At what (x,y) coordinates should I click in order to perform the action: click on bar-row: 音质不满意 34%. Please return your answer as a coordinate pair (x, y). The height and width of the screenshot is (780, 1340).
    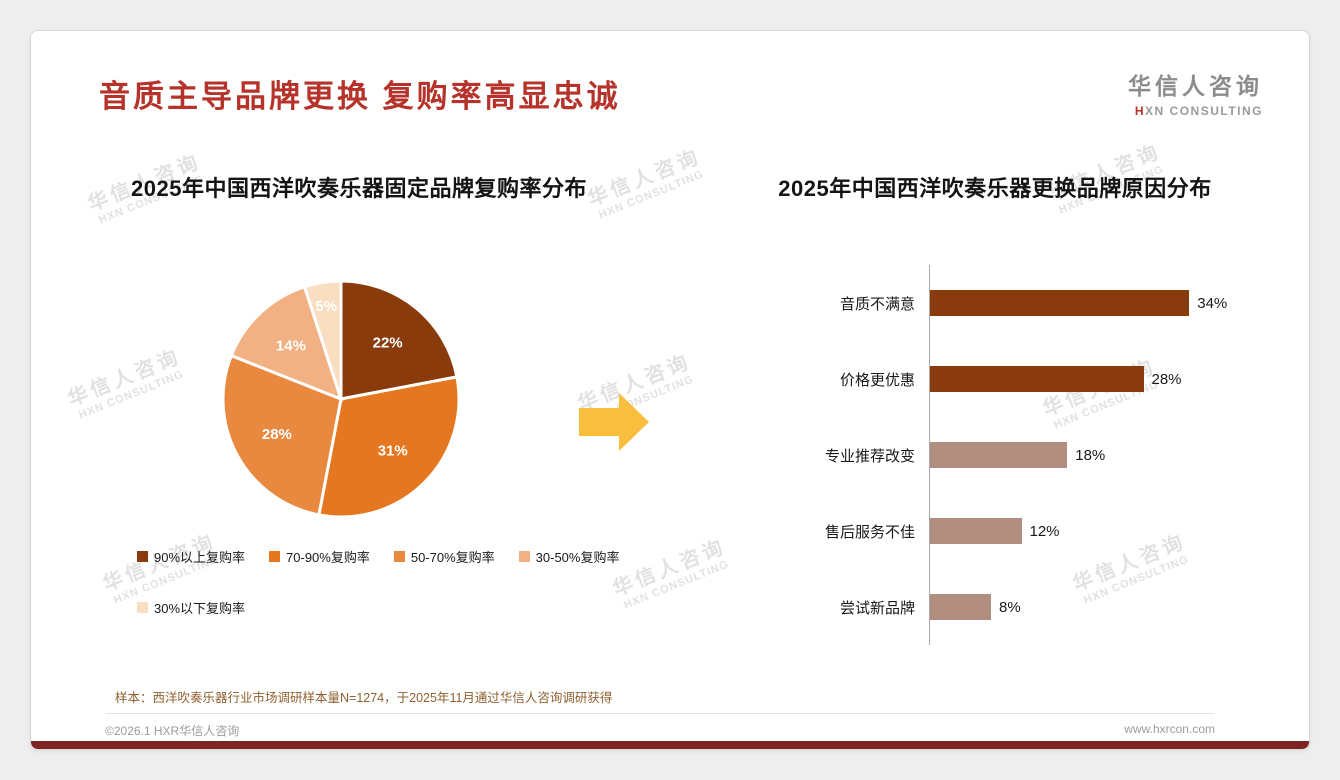
    Looking at the image, I should click on (1039, 303).